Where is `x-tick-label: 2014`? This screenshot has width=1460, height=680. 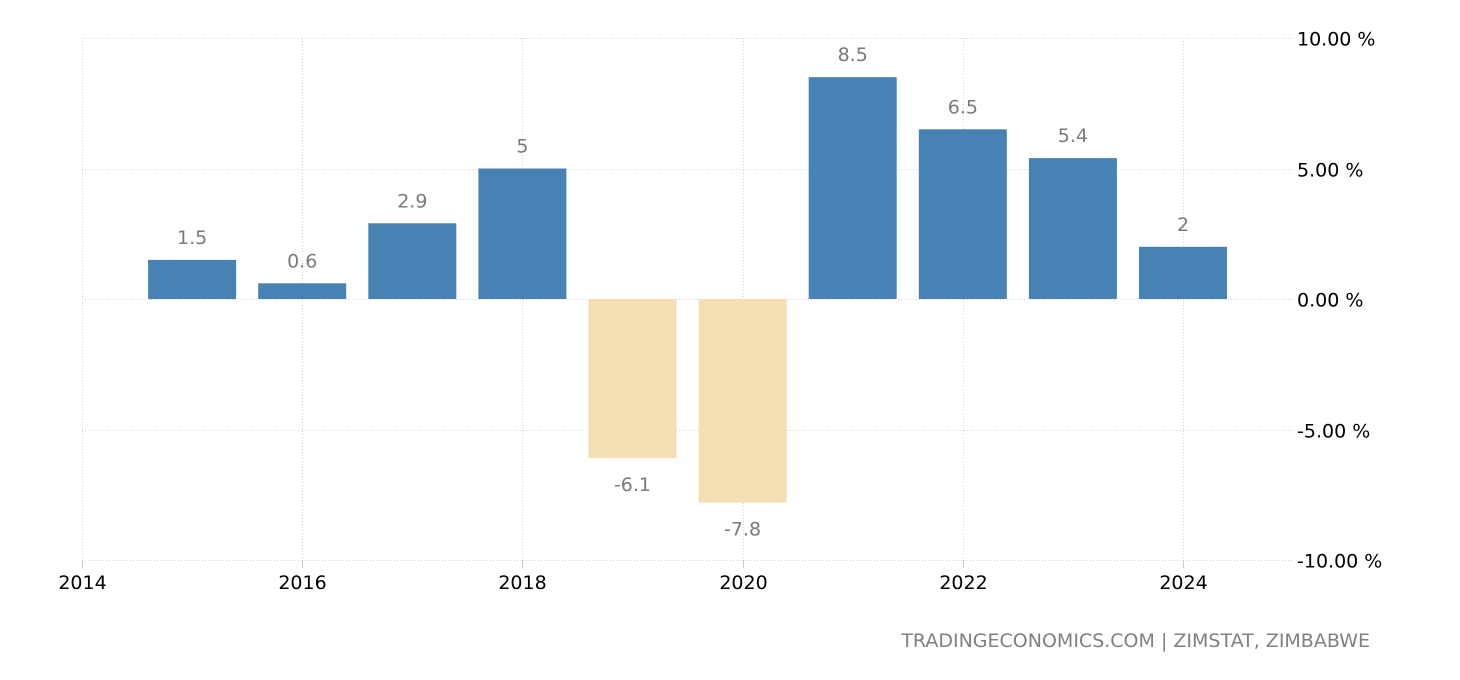
x-tick-label: 2014 is located at coordinates (82, 583).